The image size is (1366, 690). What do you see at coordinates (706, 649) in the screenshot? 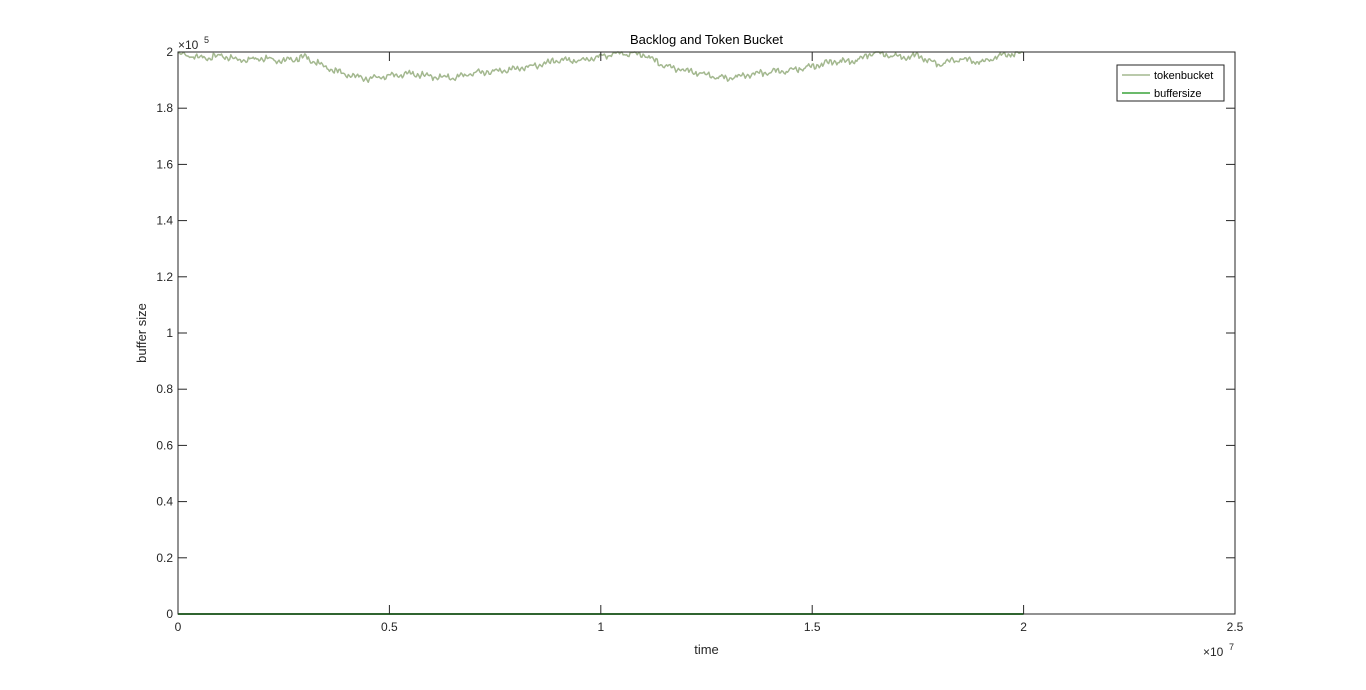
I see `x-axis-title: time` at bounding box center [706, 649].